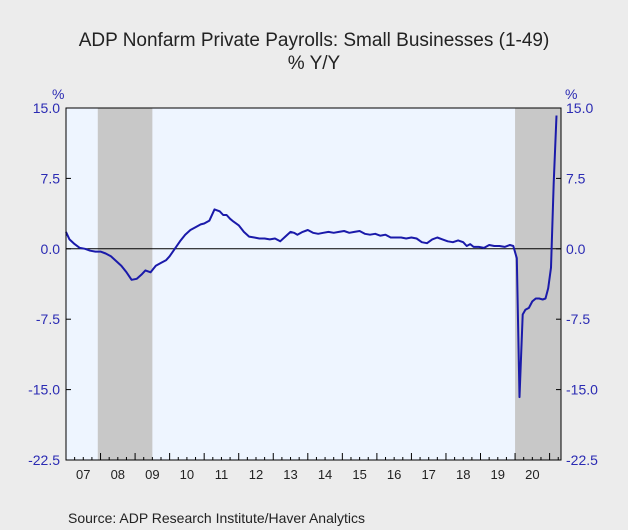  Describe the element at coordinates (576, 178) in the screenshot. I see `y-tick-label-right: 7.5` at that location.